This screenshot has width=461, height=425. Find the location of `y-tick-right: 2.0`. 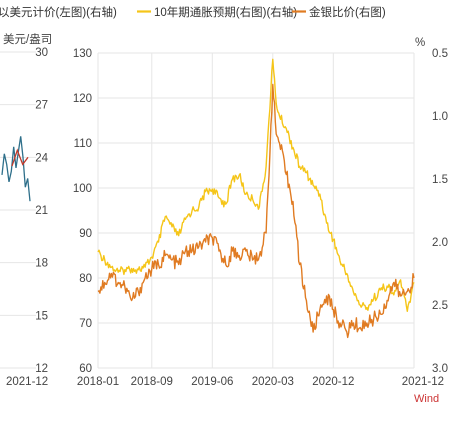

y-tick-right: 2.0 is located at coordinates (440, 243).